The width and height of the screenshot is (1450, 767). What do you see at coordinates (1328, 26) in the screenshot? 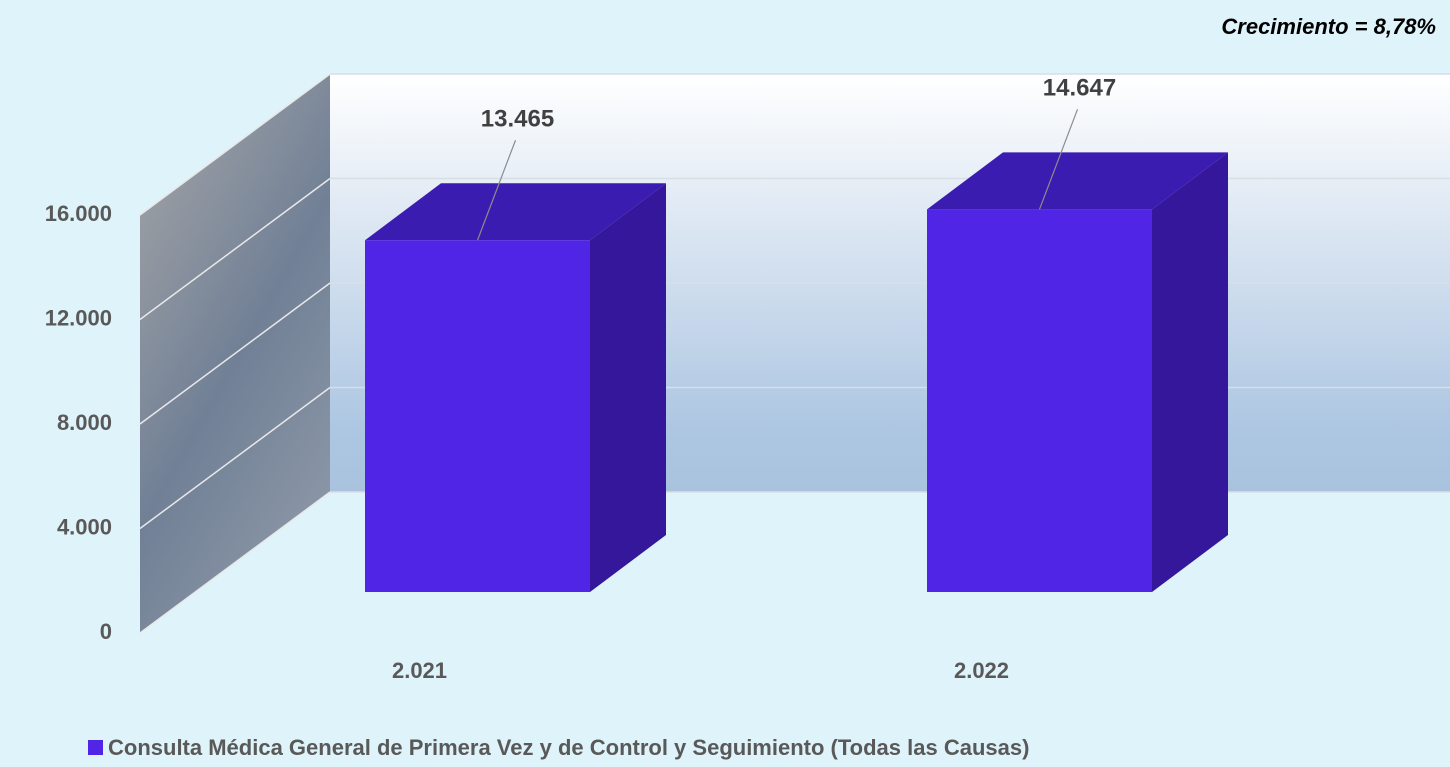
I see `annotation: Crecimiento = 8,78%` at bounding box center [1328, 26].